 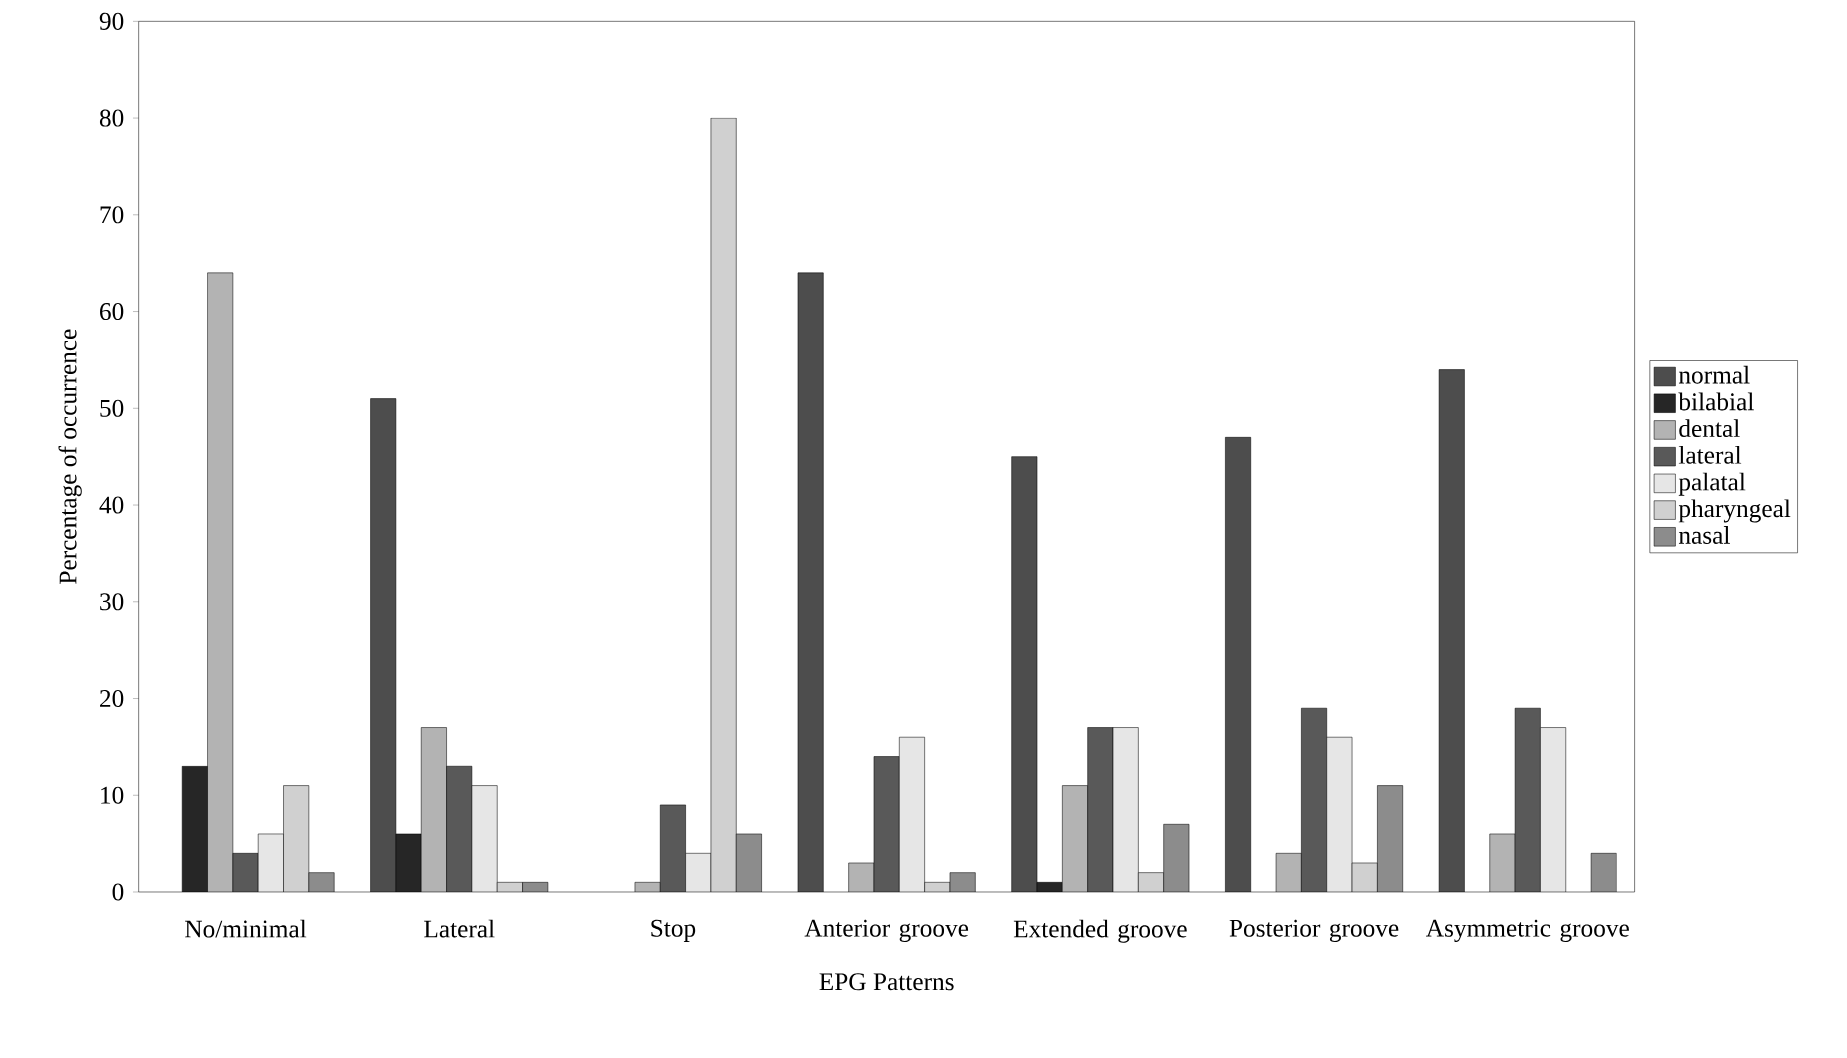 What do you see at coordinates (673, 930) in the screenshot?
I see `x-tick-label: Stop` at bounding box center [673, 930].